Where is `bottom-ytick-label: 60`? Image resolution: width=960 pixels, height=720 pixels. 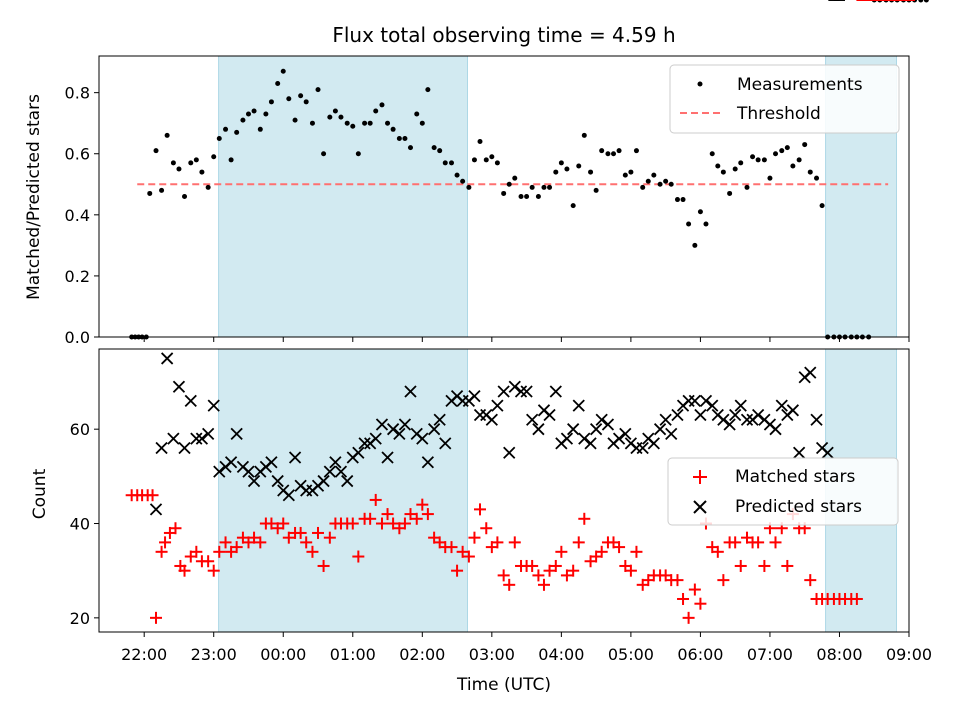
bottom-ytick-label: 60 is located at coordinates (80, 429).